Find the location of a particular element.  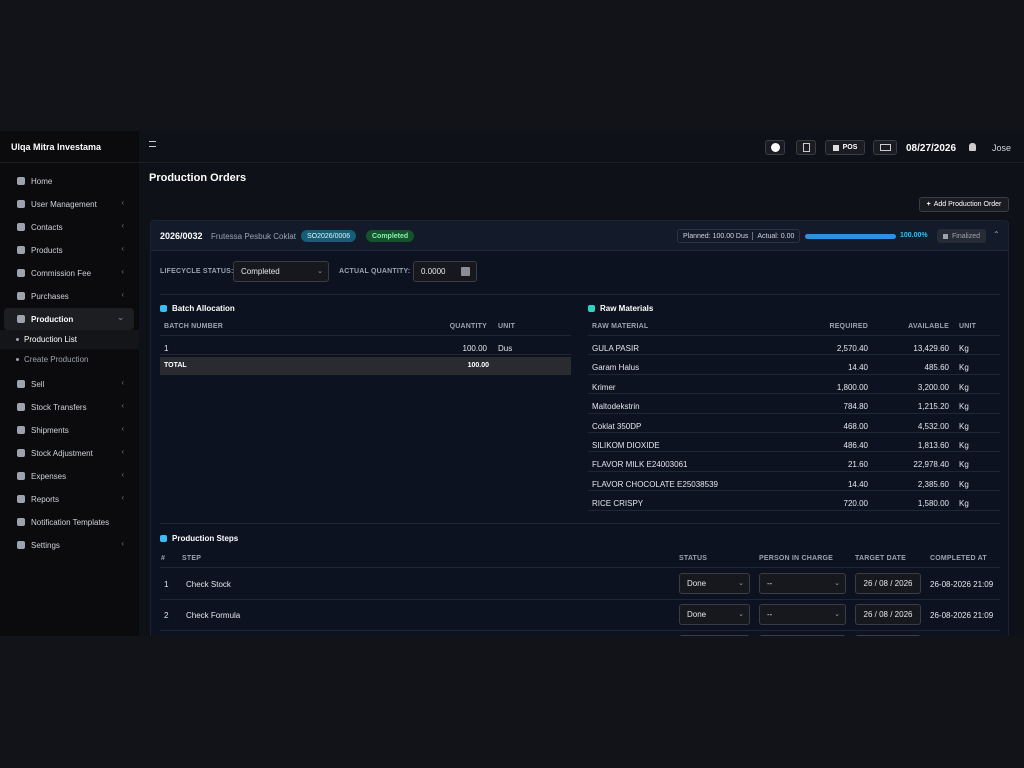

nav-label: Production is located at coordinates (52, 319).